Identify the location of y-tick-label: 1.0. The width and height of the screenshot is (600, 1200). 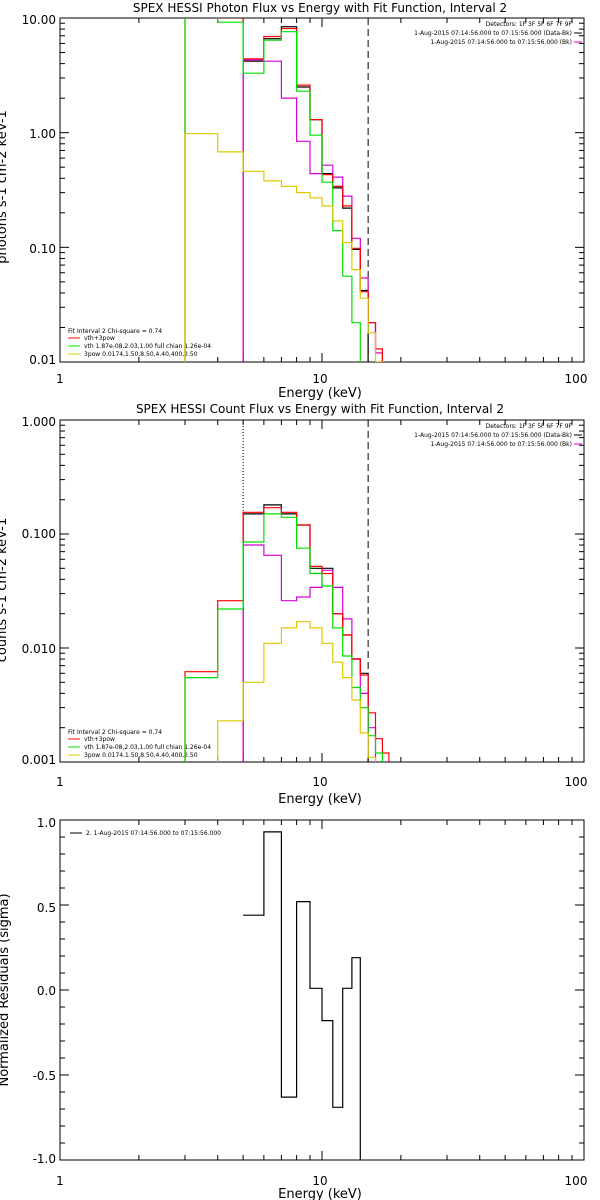
(46, 823).